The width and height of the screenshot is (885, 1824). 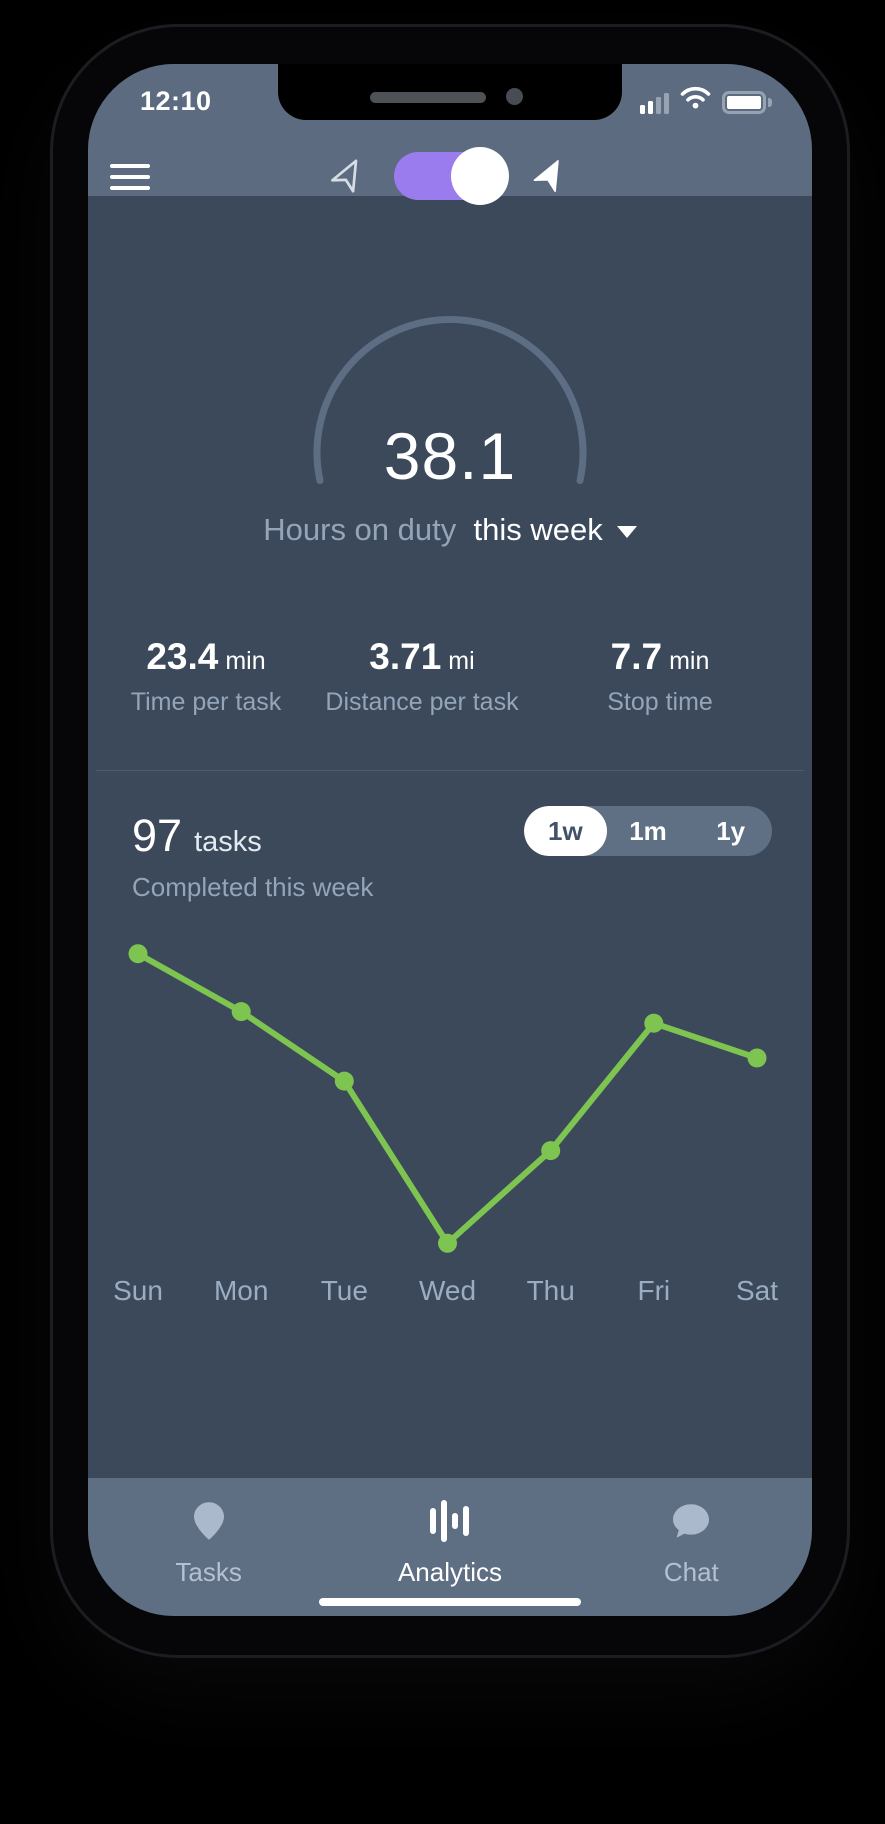 I want to click on chart-point-sat, so click(x=757, y=1058).